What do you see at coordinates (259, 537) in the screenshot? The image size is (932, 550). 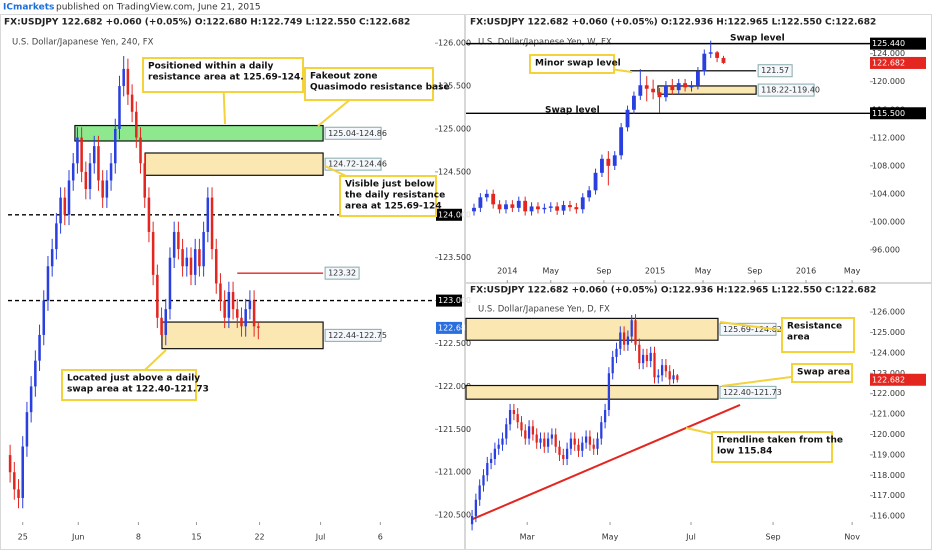 I see `x-tick-label: 22` at bounding box center [259, 537].